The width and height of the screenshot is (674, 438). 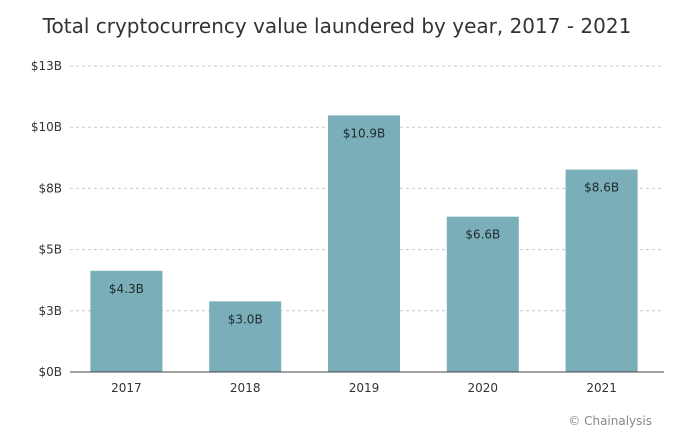 I want to click on y-tick-label: $8B, so click(x=50, y=188).